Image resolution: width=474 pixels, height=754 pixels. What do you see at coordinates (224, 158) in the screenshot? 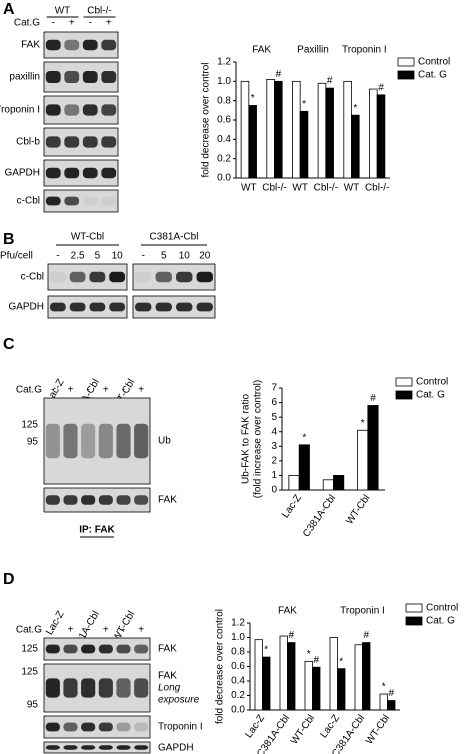
I see `y-tick-label: 0.2` at bounding box center [224, 158].